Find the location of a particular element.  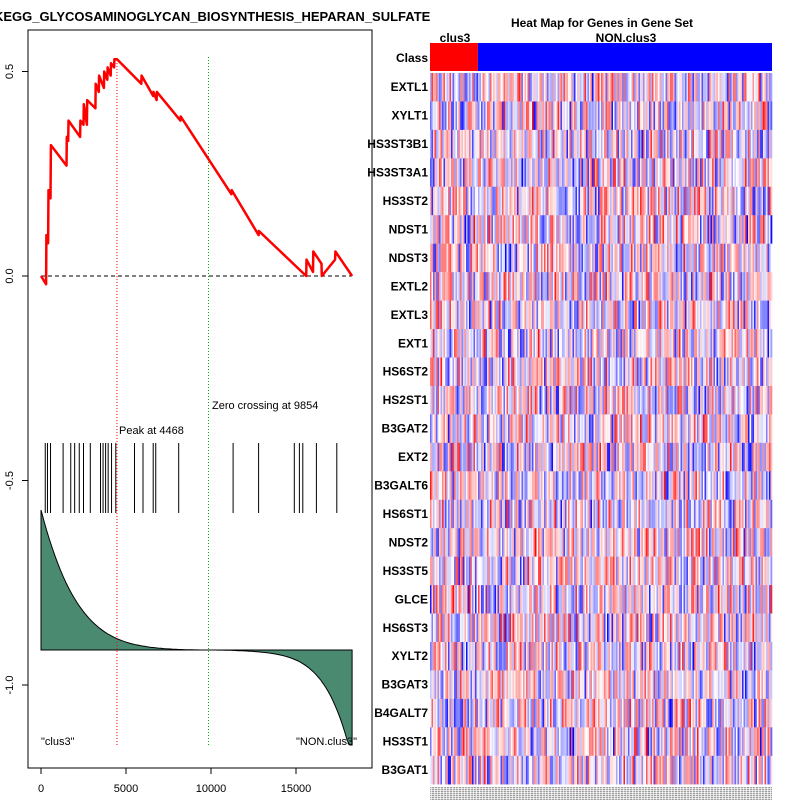

class-row-label: Class is located at coordinates (412, 58).